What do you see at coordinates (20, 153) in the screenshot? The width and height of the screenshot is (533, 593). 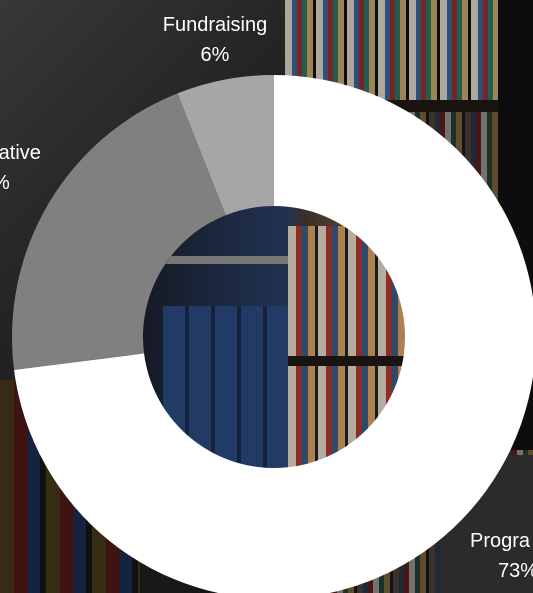 I see `slice-label-administrative-name: rative` at bounding box center [20, 153].